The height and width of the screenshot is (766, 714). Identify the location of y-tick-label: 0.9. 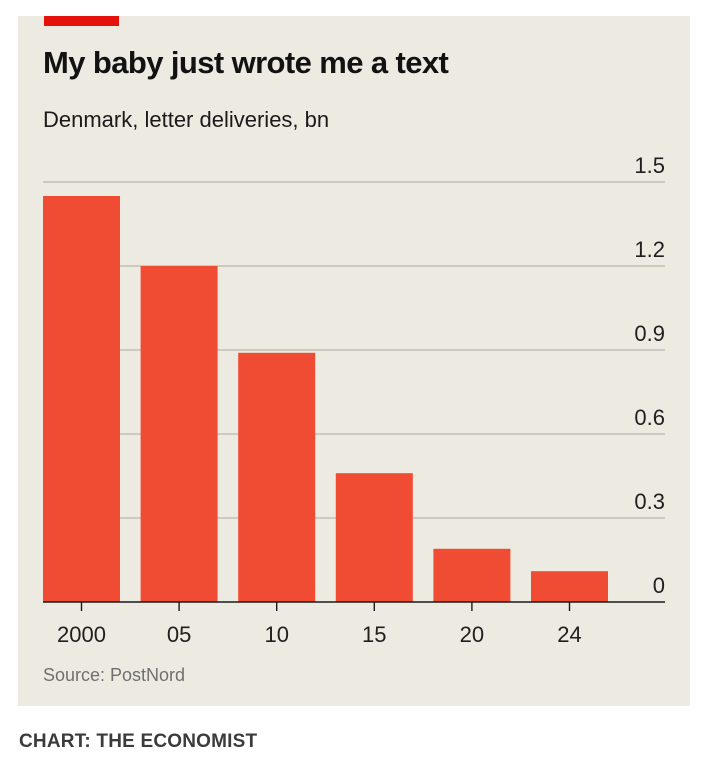
(649, 333).